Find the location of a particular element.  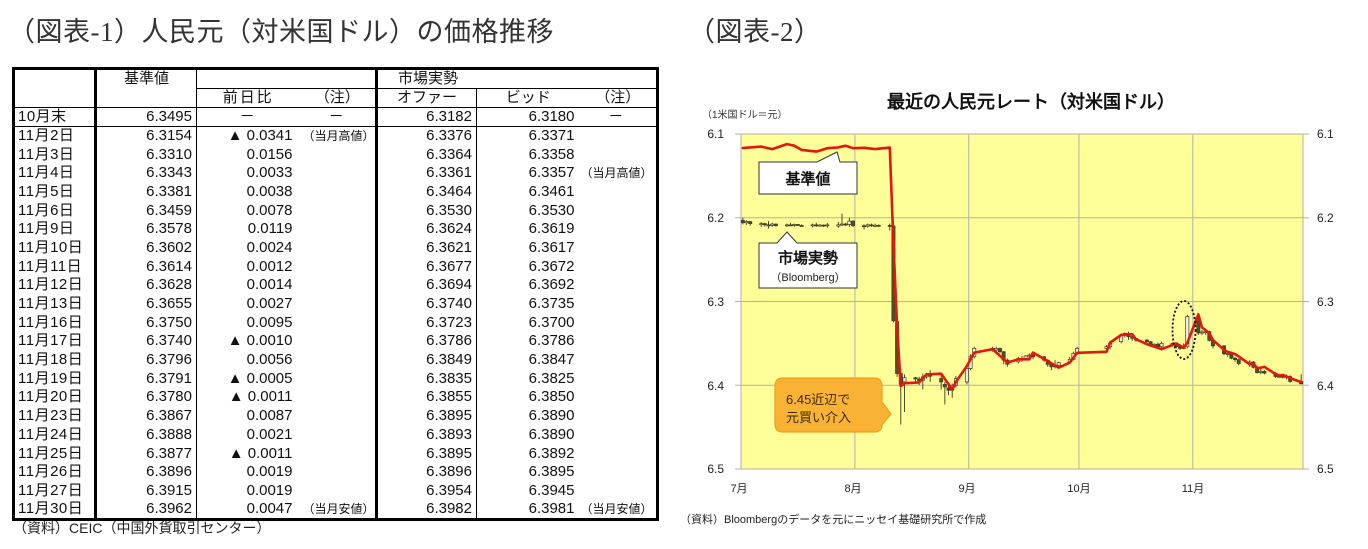

table-row: 11月12日 6.3628 0.0014 6.3694 6.3692 is located at coordinates (335, 285).